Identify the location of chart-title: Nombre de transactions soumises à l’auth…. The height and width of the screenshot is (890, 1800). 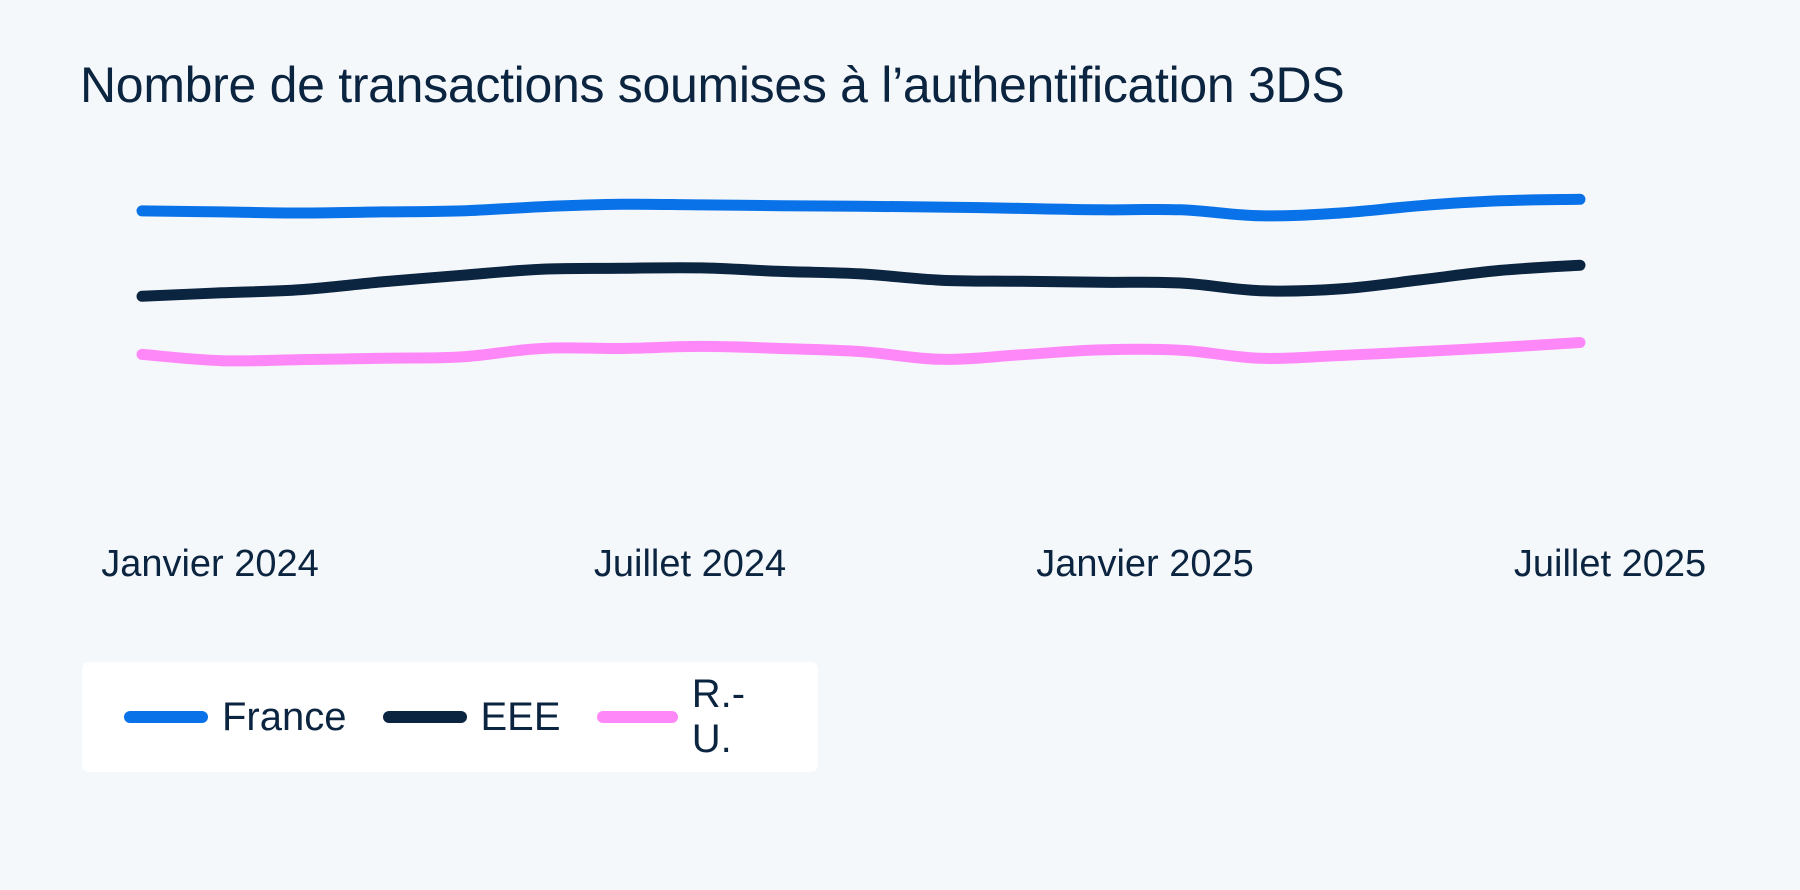
(712, 85).